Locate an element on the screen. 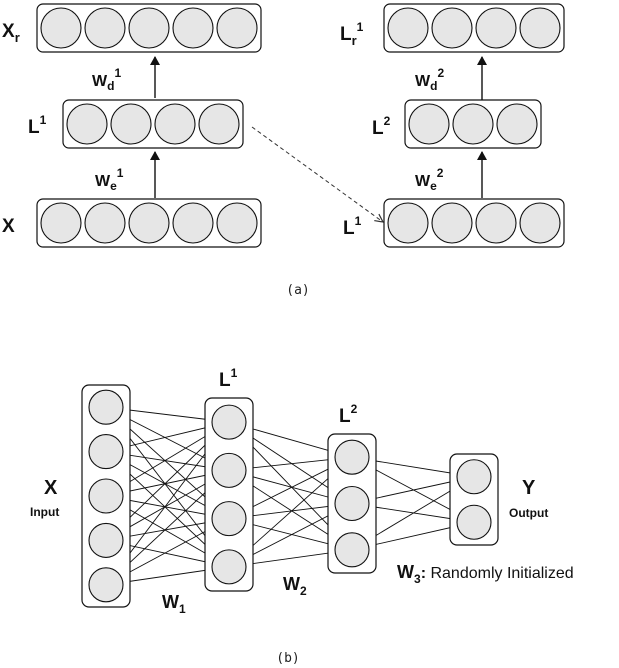 The image size is (619, 668). layer-l2-box is located at coordinates (473, 124).